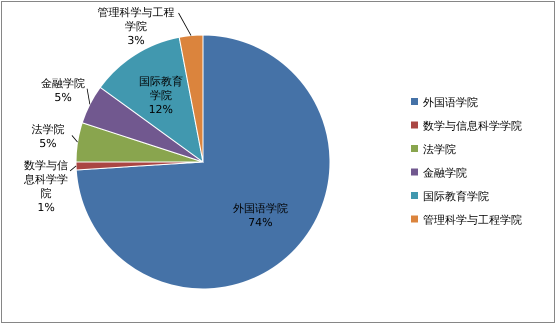 This screenshot has width=556, height=324. What do you see at coordinates (472, 220) in the screenshot?
I see `legend-label: 管理科学与工程学院` at bounding box center [472, 220].